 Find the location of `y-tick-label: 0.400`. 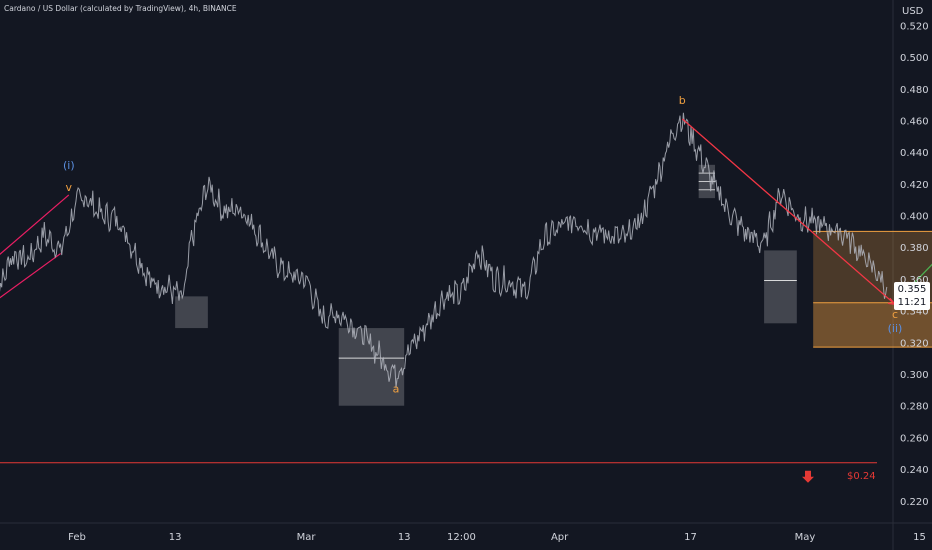

y-tick-label: 0.400 is located at coordinates (914, 217).